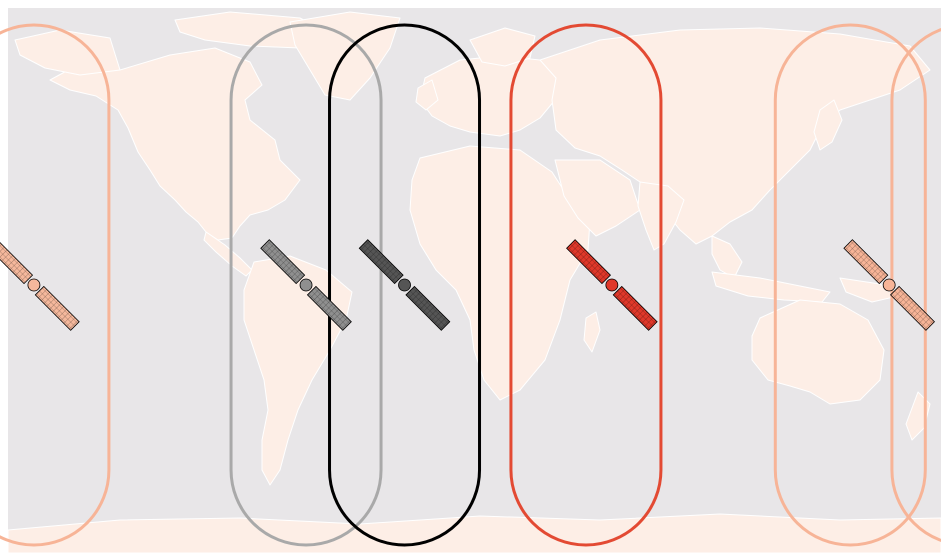 The height and width of the screenshot is (557, 941). I want to click on japan-landmass, so click(828, 125).